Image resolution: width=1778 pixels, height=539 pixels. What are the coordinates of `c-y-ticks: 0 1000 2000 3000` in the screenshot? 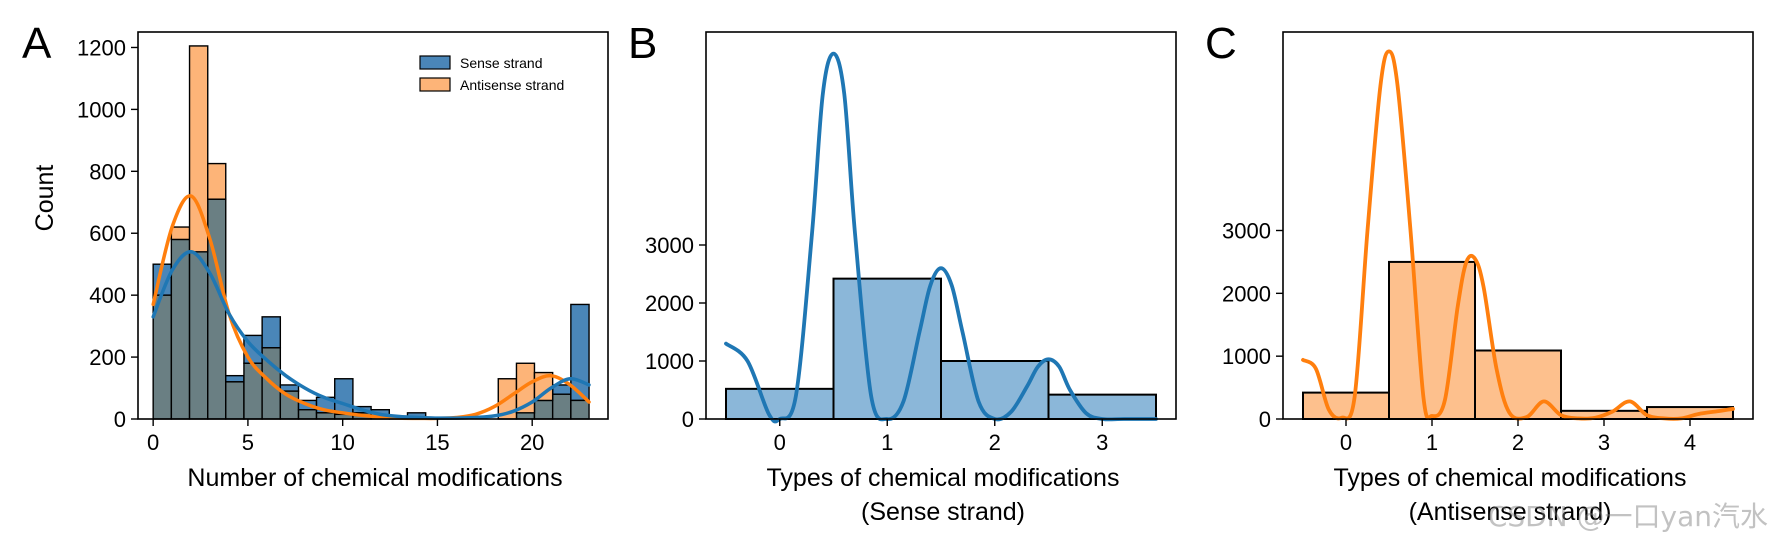 It's located at (1252, 325).